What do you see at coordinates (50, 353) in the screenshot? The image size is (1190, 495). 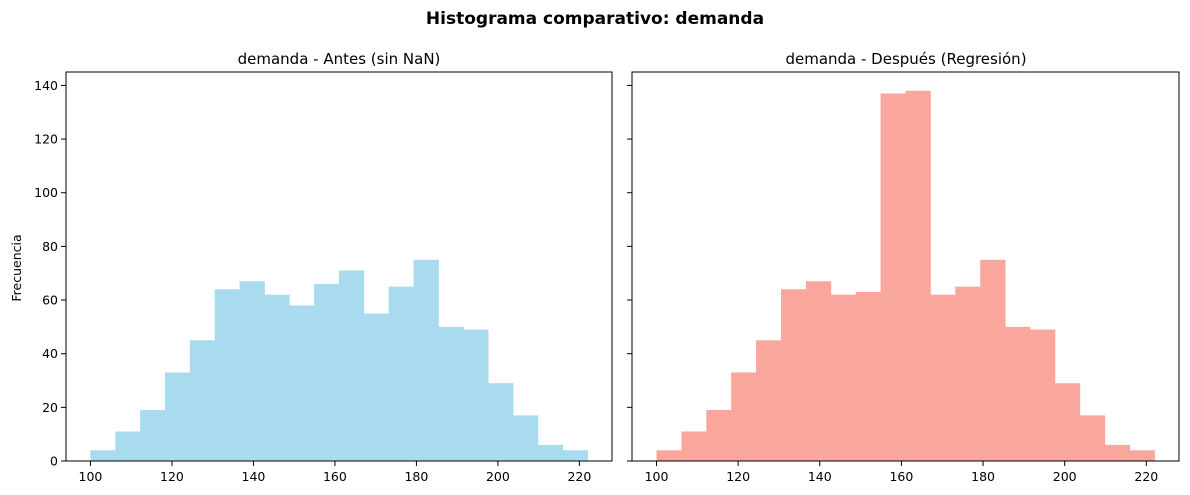 I see `y-tick-label: 40` at bounding box center [50, 353].